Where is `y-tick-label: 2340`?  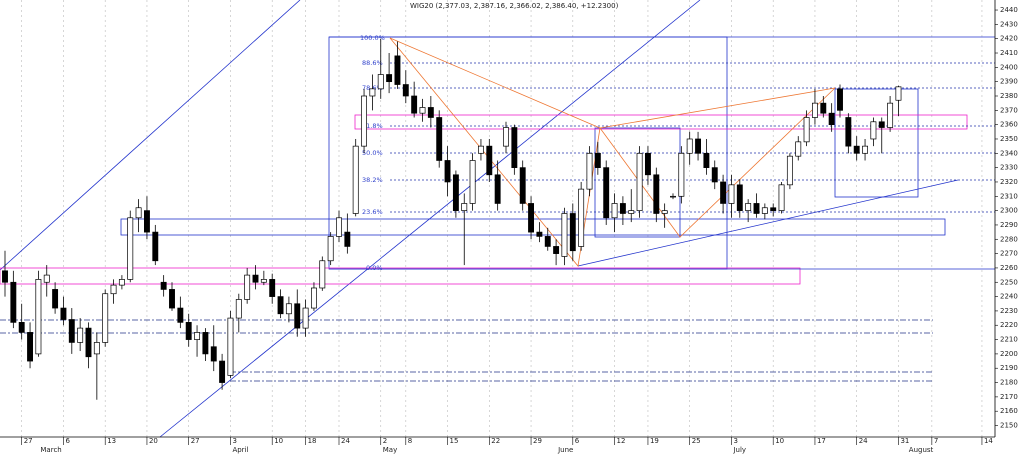 y-tick-label: 2340 is located at coordinates (1009, 153).